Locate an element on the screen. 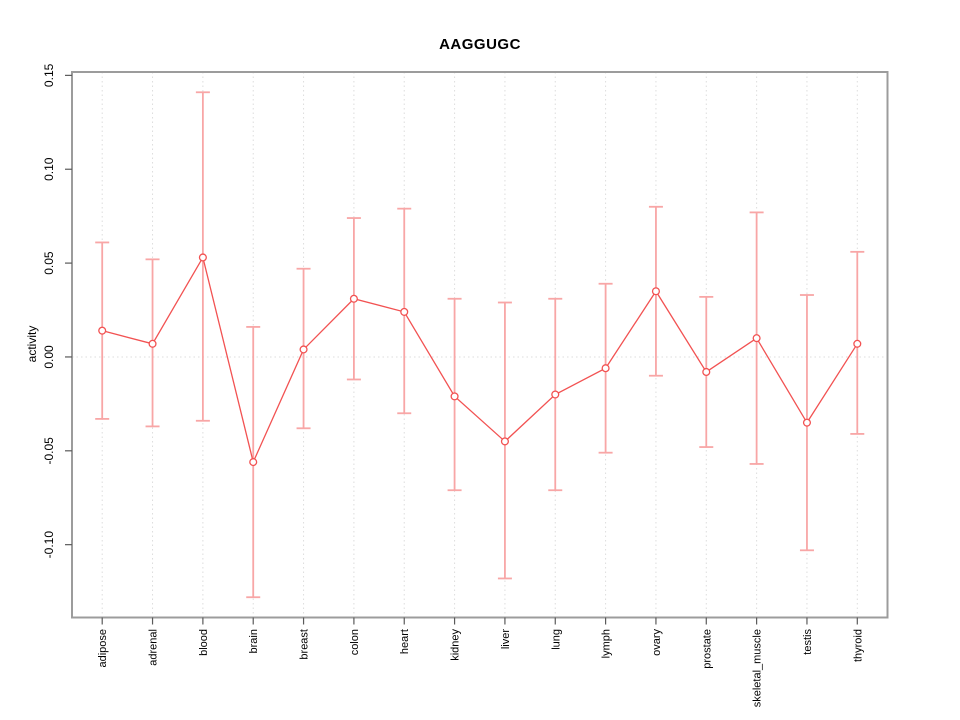 The image size is (960, 720). data-point-testis is located at coordinates (807, 422).